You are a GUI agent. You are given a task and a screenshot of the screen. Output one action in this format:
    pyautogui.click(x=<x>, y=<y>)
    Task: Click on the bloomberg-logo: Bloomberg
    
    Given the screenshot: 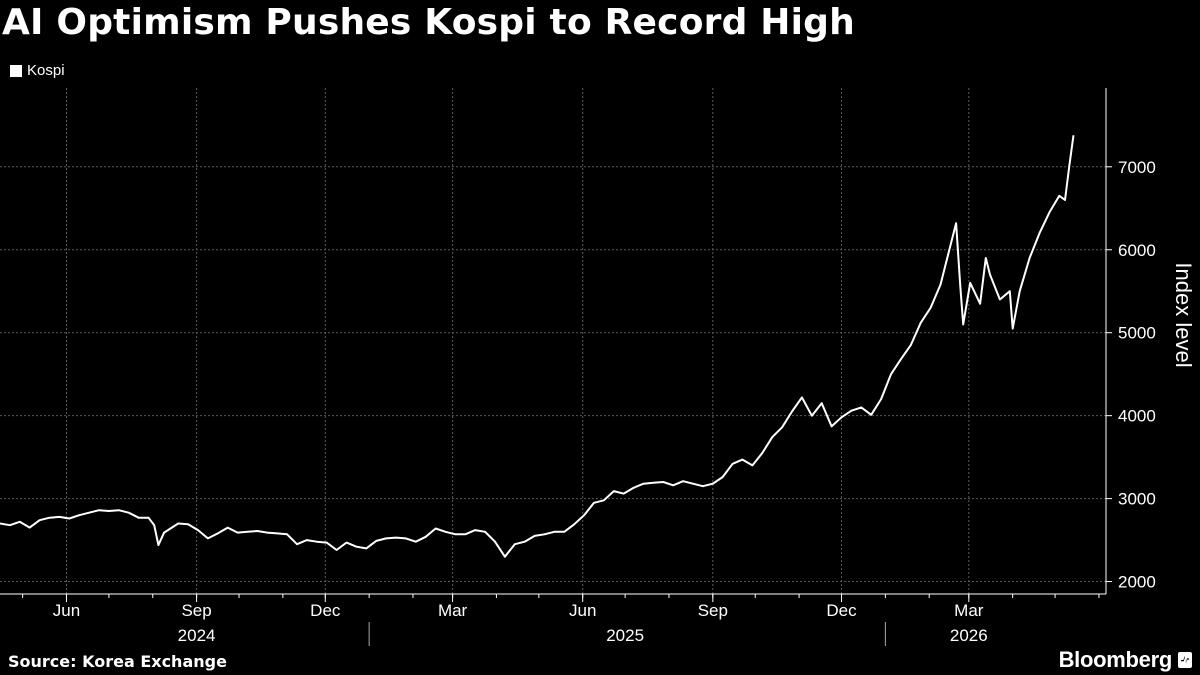 What is the action you would take?
    pyautogui.click(x=1125, y=660)
    